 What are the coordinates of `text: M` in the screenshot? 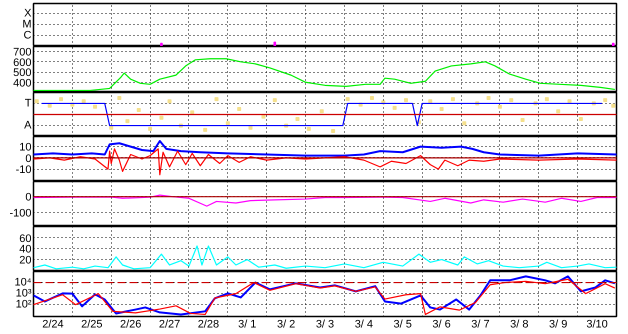 It's located at (27, 24).